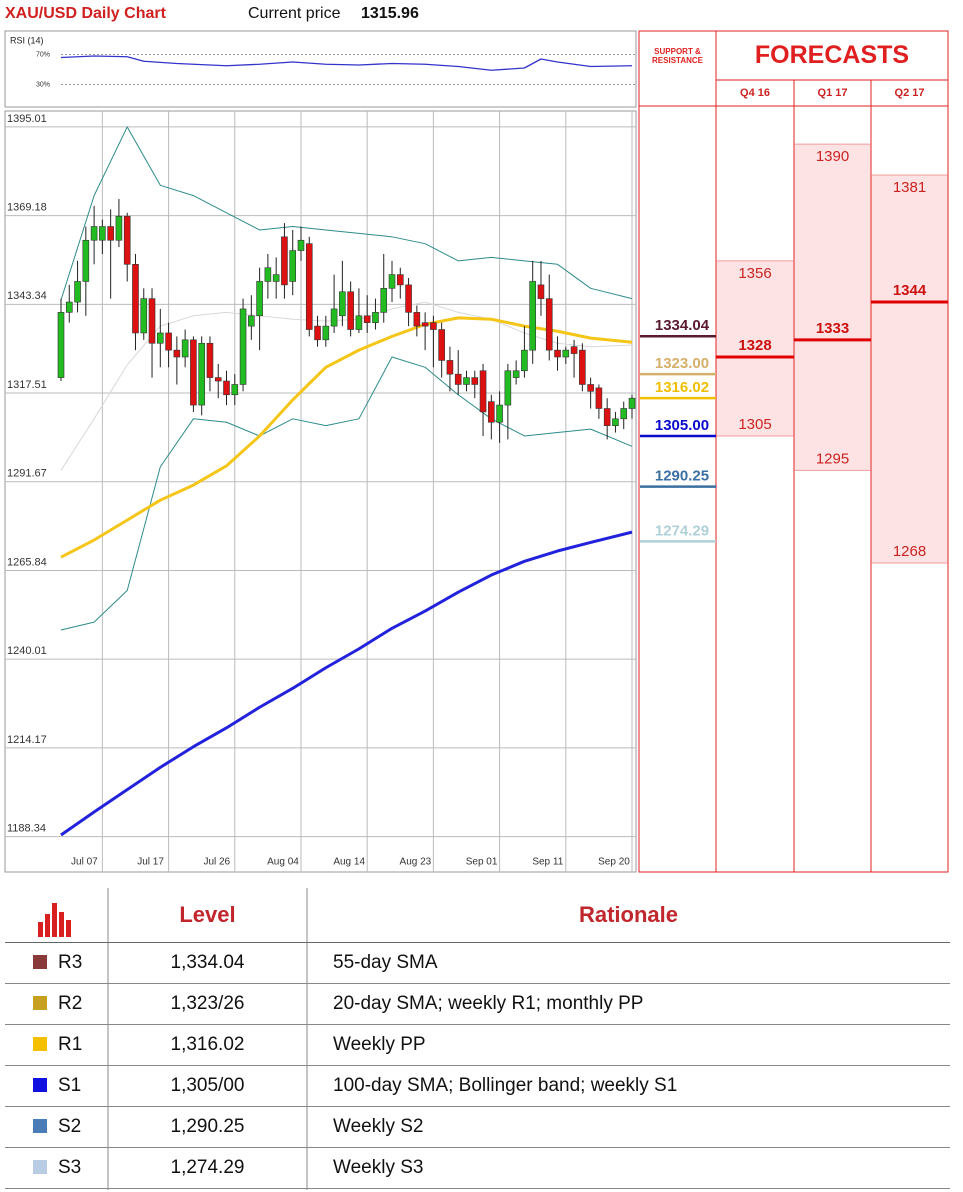 Image resolution: width=963 pixels, height=1192 pixels. What do you see at coordinates (207, 1126) in the screenshot?
I see `row-level: 1,290.25` at bounding box center [207, 1126].